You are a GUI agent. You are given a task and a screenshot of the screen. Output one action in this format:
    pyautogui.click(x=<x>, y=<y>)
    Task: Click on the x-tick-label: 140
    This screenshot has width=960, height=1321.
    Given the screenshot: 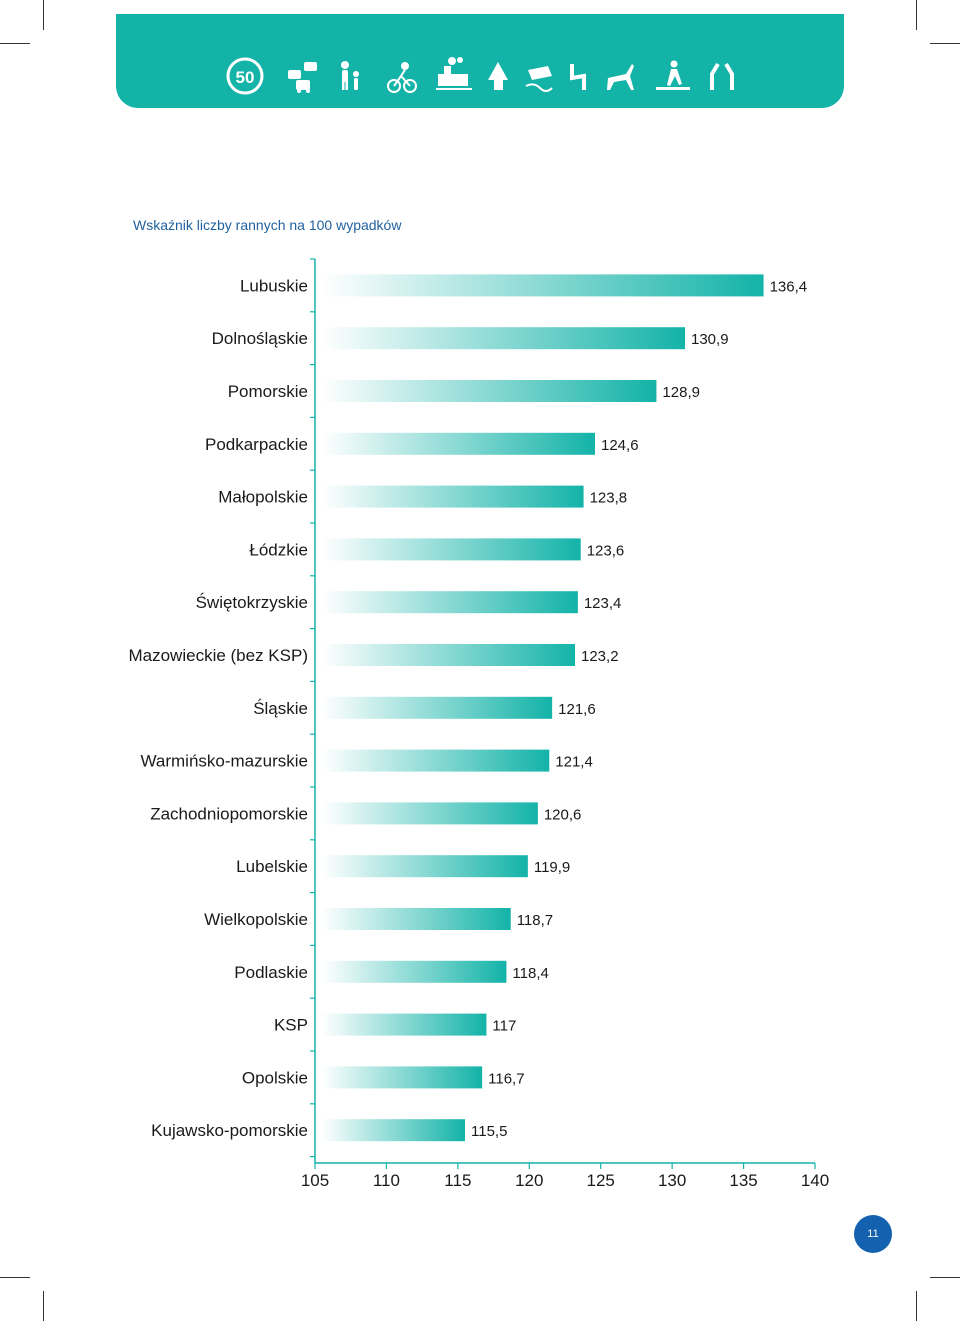 What is the action you would take?
    pyautogui.click(x=815, y=1180)
    